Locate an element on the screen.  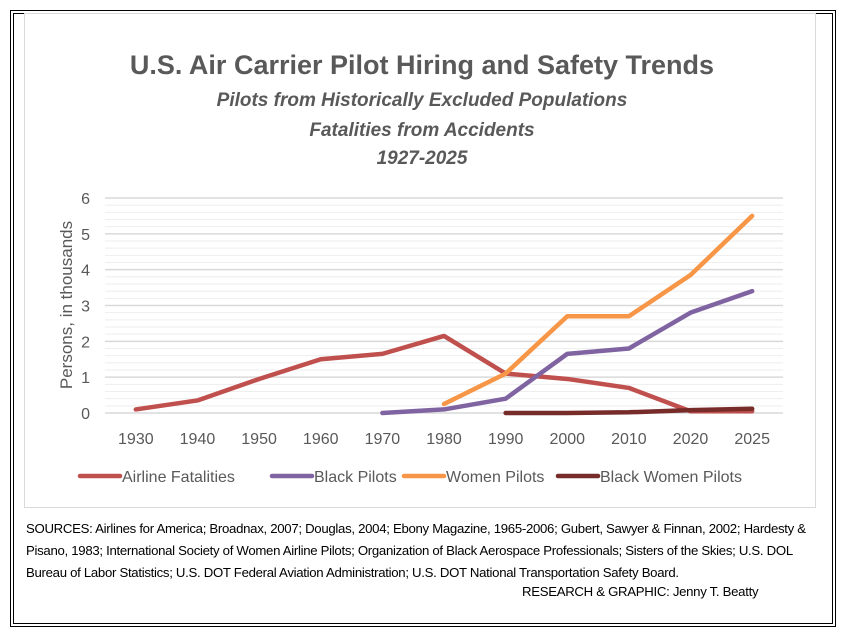
legend-label: Women Pilots is located at coordinates (495, 477).